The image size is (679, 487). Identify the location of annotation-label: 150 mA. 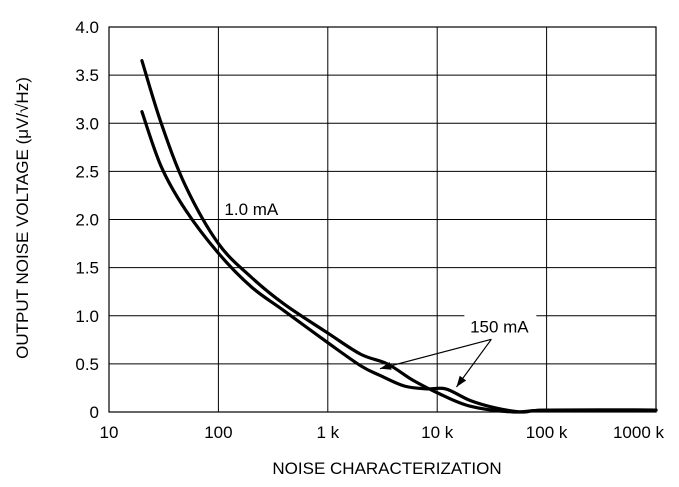
(499, 326).